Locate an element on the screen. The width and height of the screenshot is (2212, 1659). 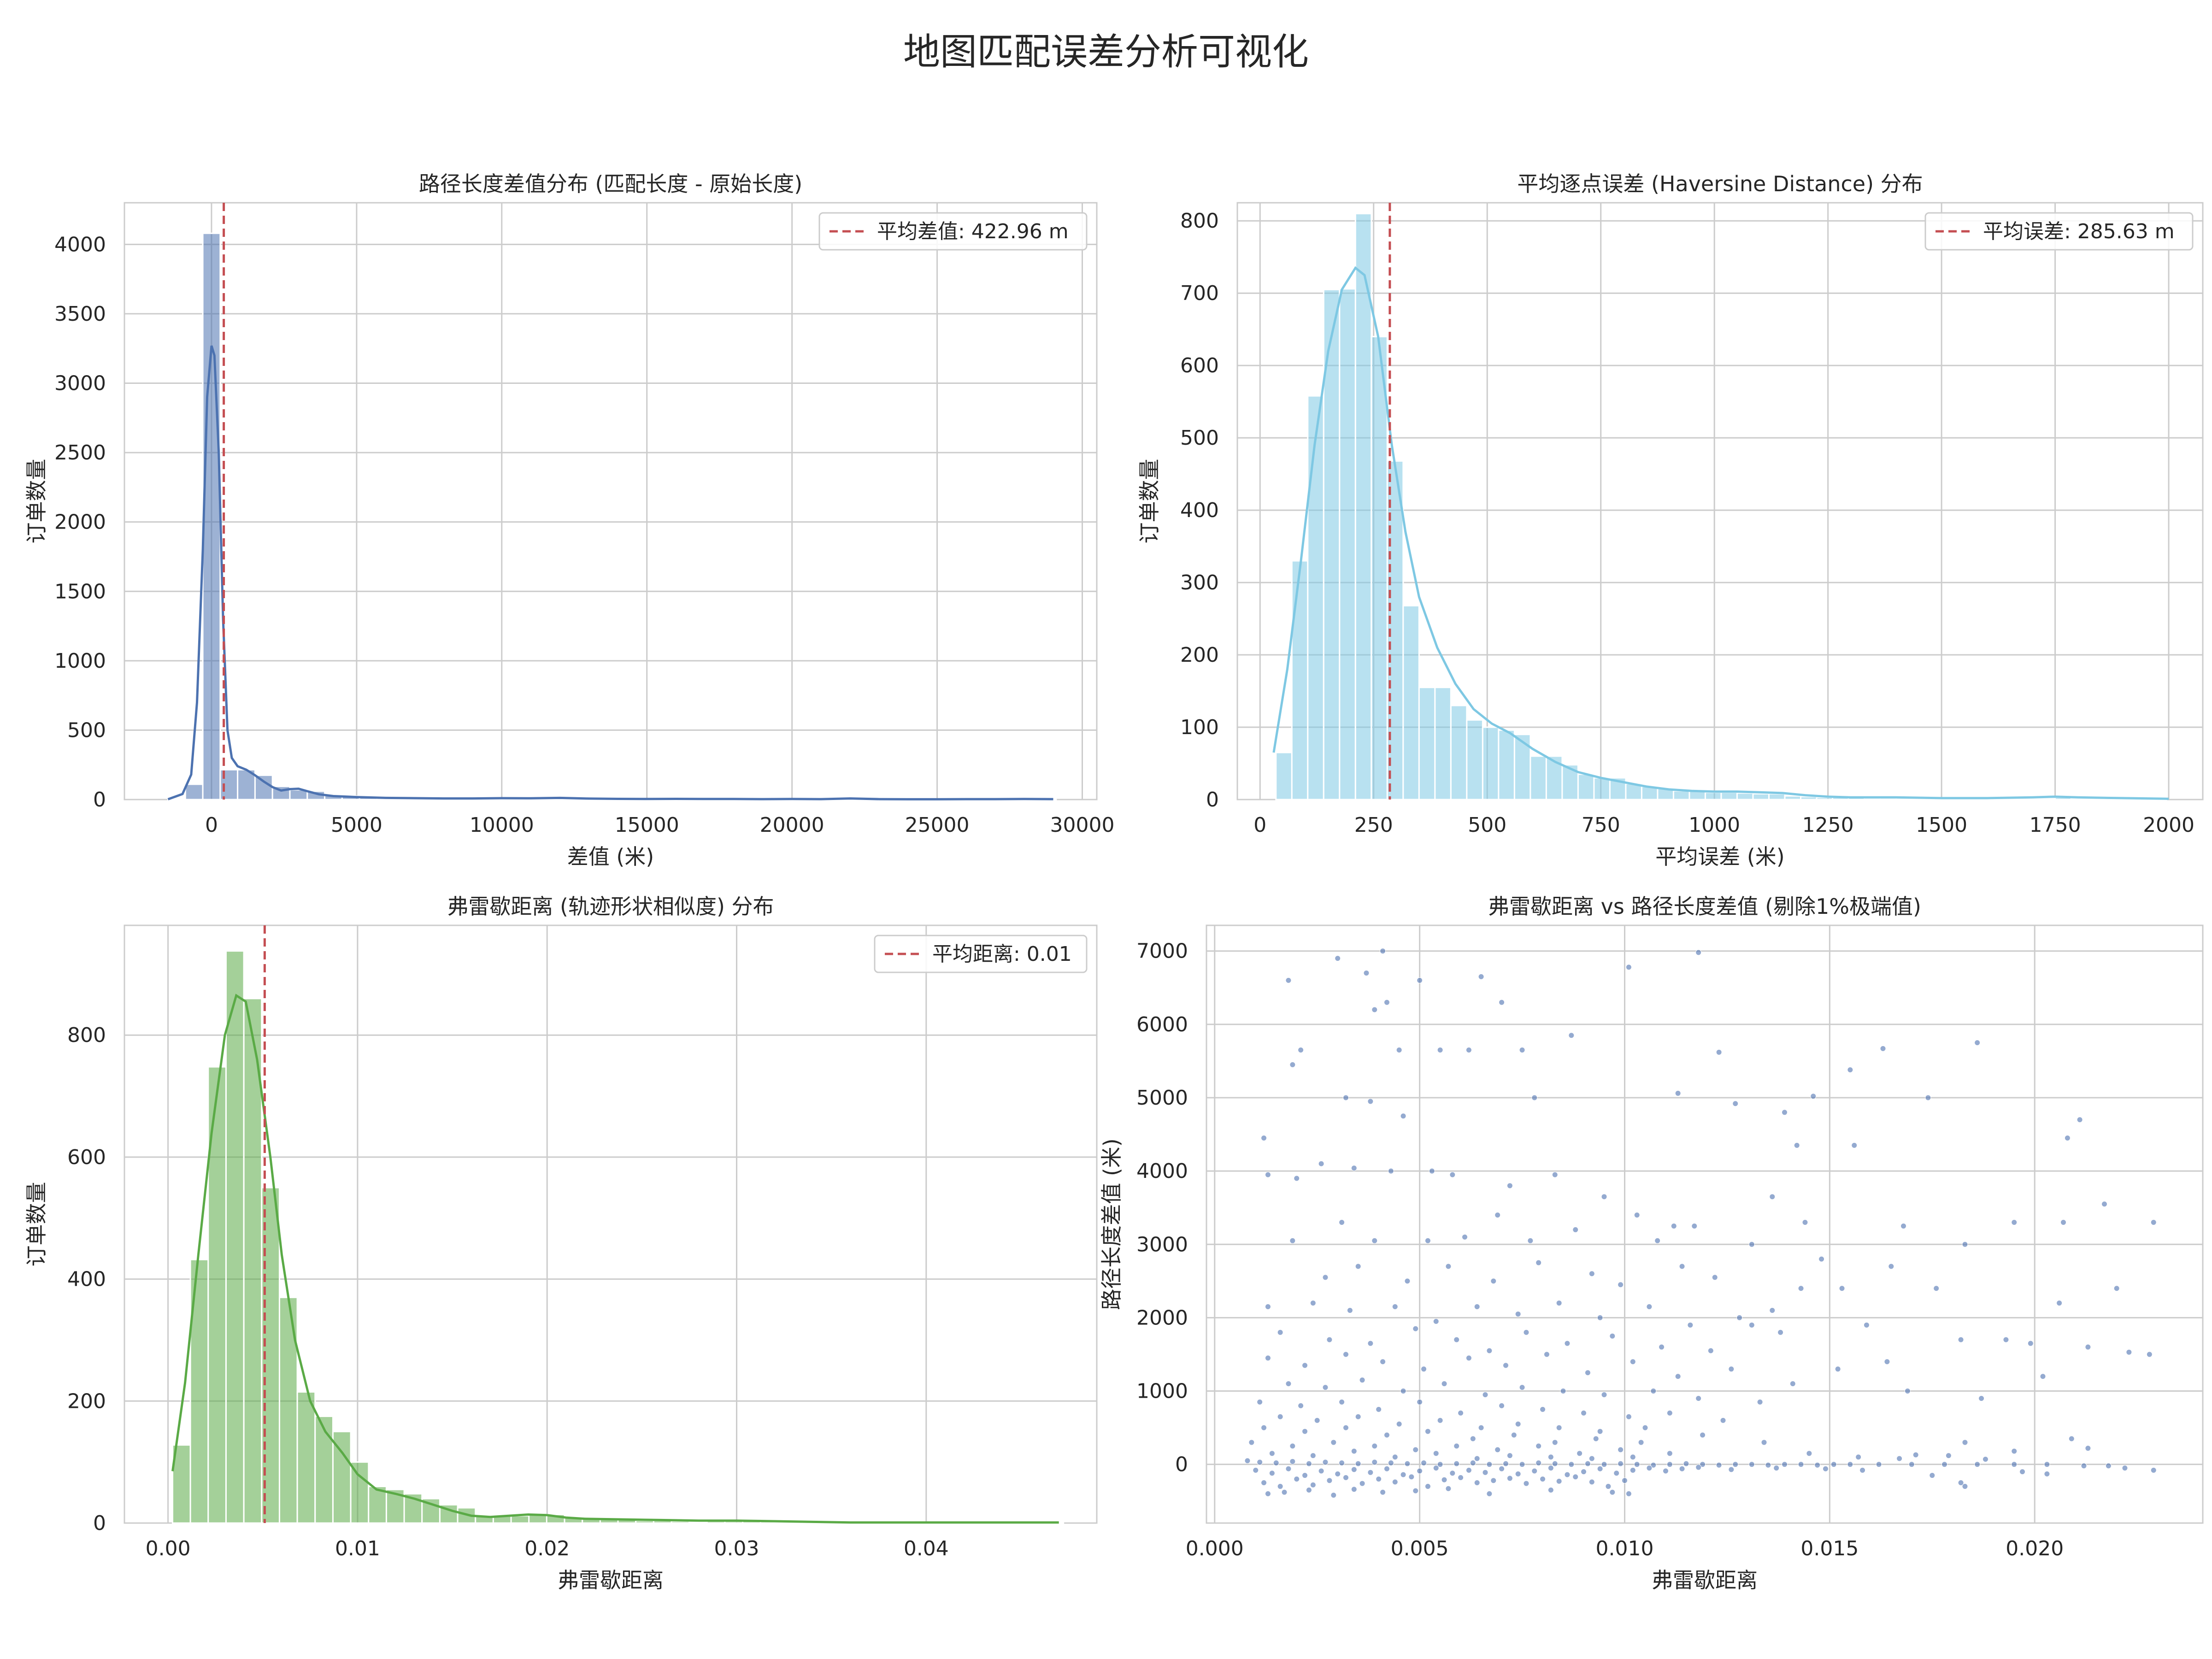
x-tick-label: 25000 is located at coordinates (937, 825).